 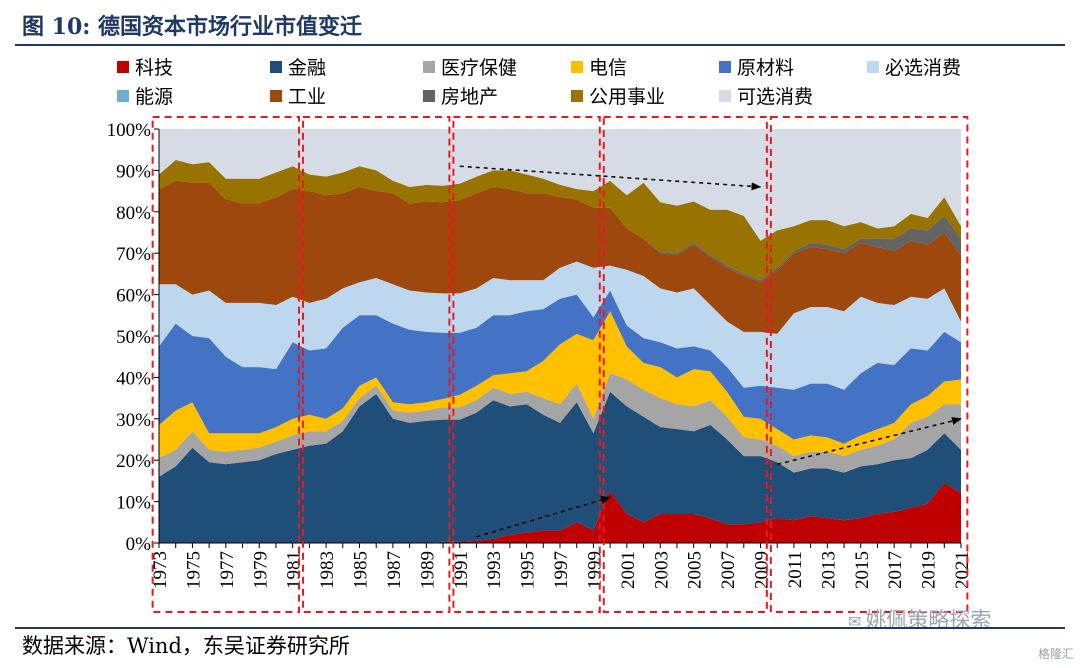 What do you see at coordinates (923, 68) in the screenshot?
I see `legend-label: 必选消费` at bounding box center [923, 68].